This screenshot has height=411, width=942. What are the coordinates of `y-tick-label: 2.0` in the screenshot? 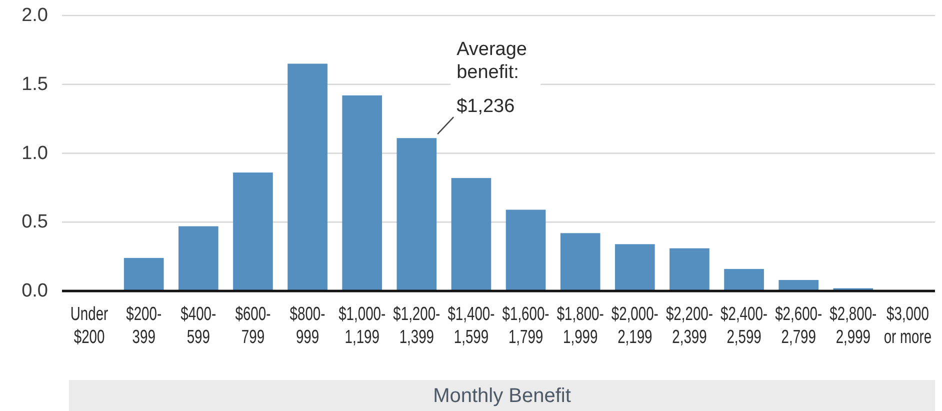 It's located at (35, 15).